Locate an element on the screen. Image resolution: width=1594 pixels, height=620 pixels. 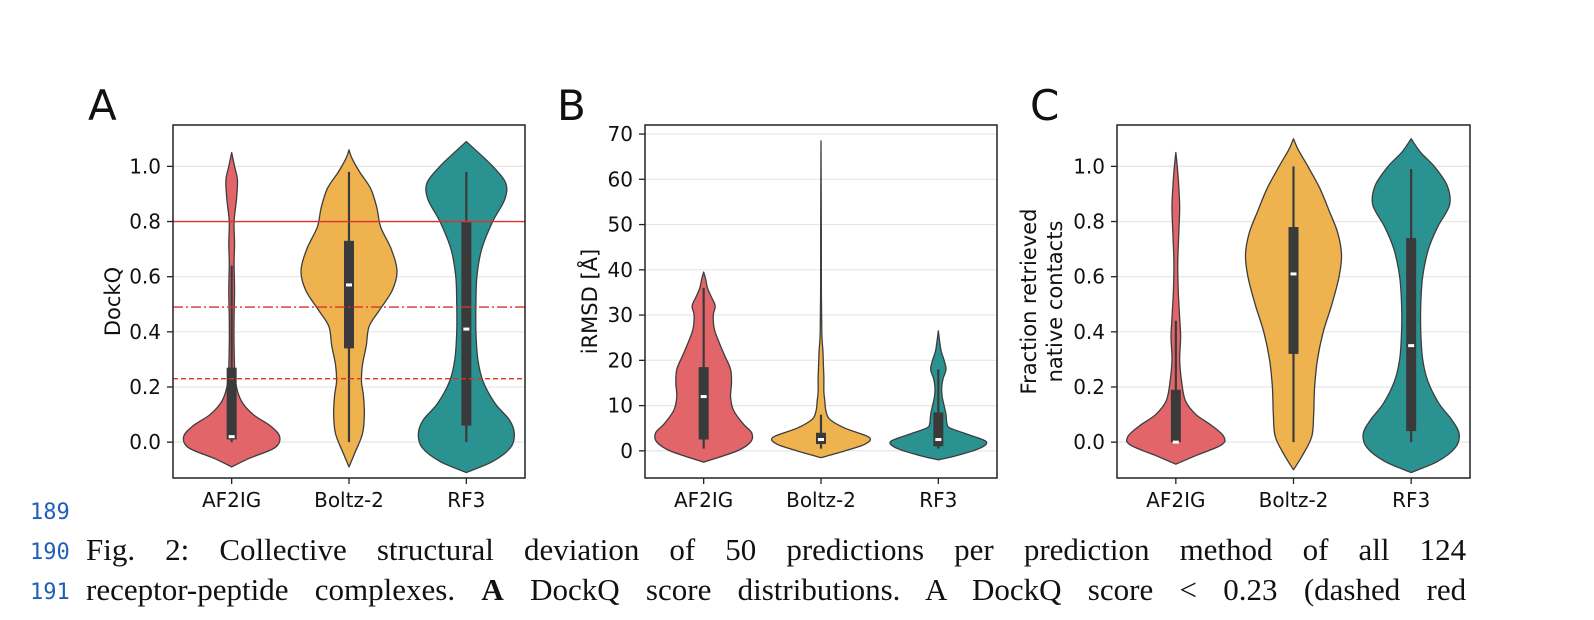
caption-word: distributions. is located at coordinates (819, 589).